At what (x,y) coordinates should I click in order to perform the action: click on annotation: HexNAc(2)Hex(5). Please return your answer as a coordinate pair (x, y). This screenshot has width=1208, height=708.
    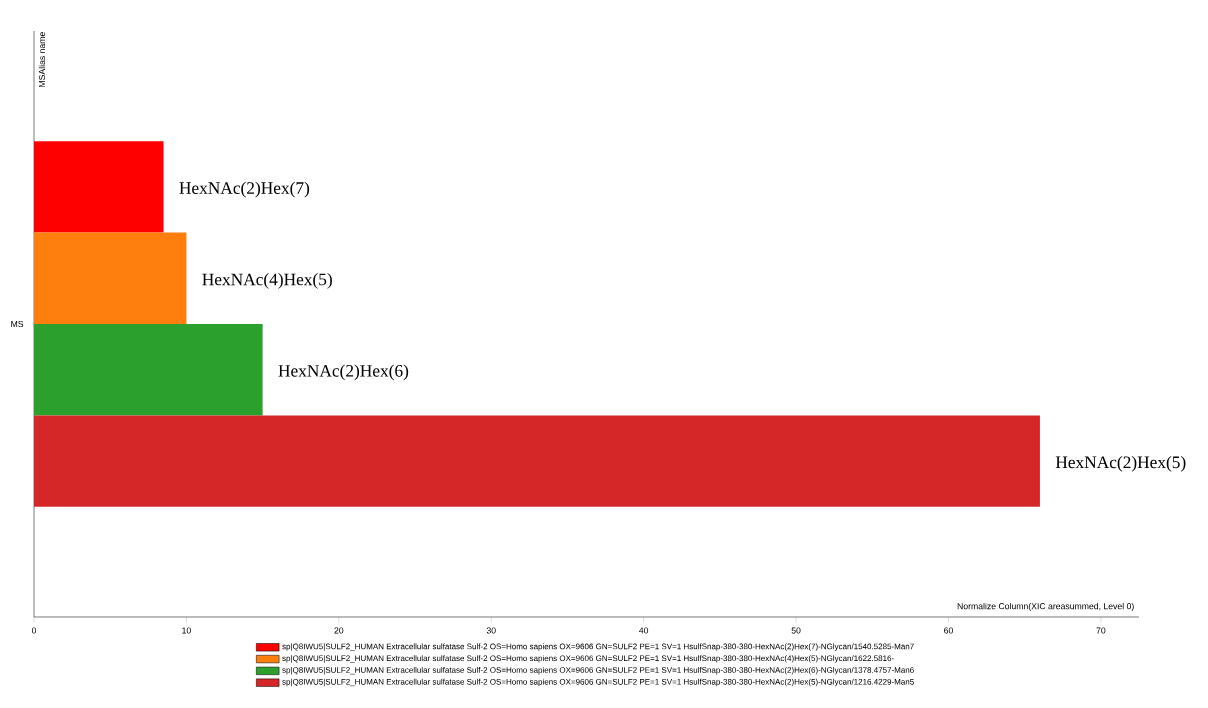
    Looking at the image, I should click on (1120, 463).